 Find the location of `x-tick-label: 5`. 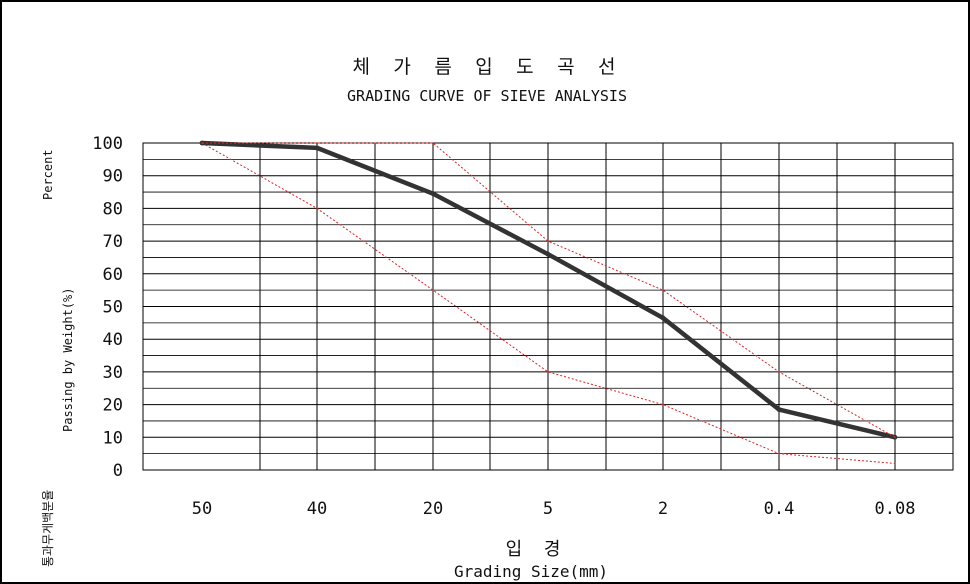

x-tick-label: 5 is located at coordinates (548, 509).